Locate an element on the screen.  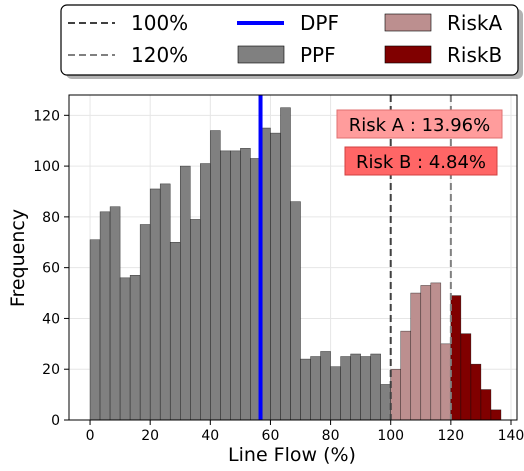
x-tick-label: 60 is located at coordinates (271, 436).